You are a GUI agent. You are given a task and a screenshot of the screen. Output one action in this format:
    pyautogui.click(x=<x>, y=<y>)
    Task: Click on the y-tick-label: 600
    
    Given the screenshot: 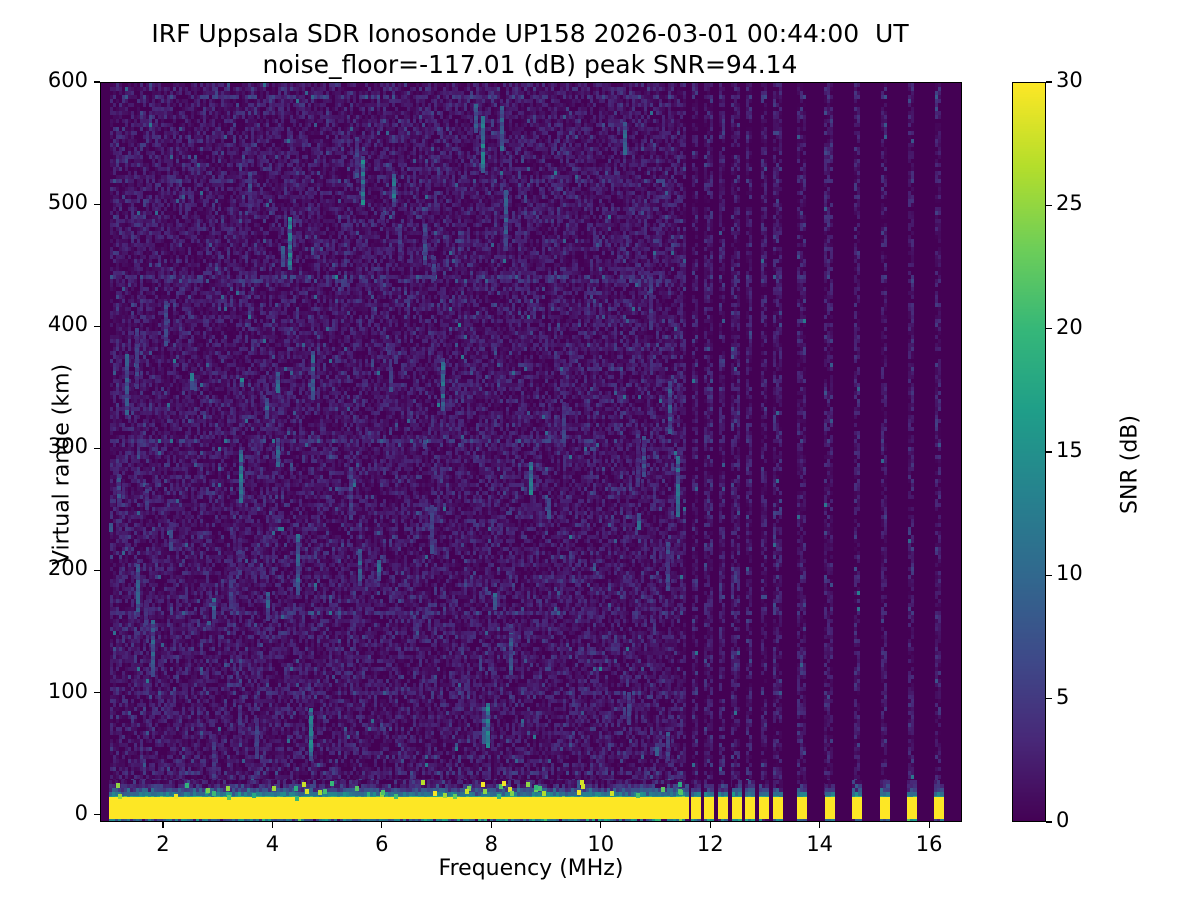 What is the action you would take?
    pyautogui.click(x=67, y=80)
    